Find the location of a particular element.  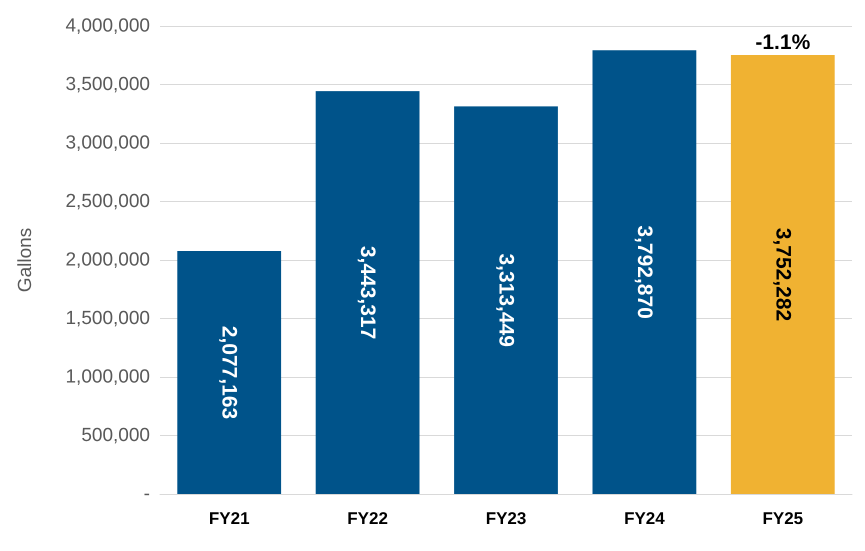

y-tick-label: 3,000,000 is located at coordinates (107, 143).